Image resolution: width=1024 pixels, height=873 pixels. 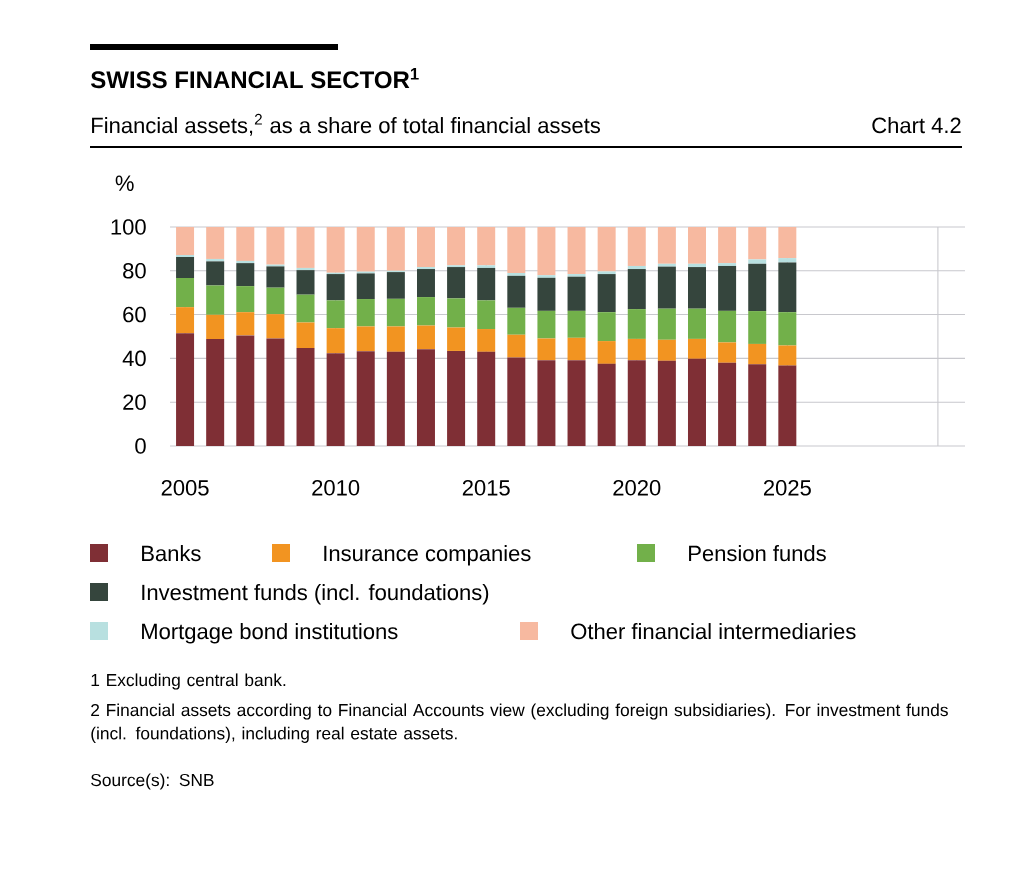 What do you see at coordinates (519, 723) in the screenshot?
I see `text: 2 Financial assets according to Financial Accounts view (excluding foreign subsidiaries). For investment funds (incl. foundations), including real estate assets.` at bounding box center [519, 723].